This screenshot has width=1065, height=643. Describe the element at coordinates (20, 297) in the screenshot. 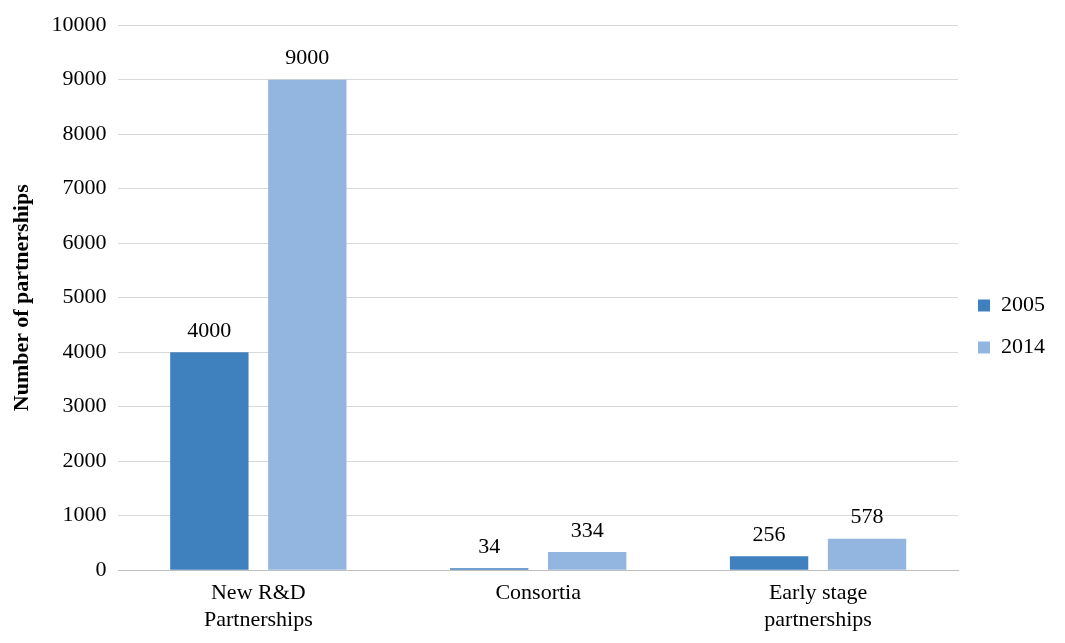

I see `y-axis-title: Number of partnerships` at that location.